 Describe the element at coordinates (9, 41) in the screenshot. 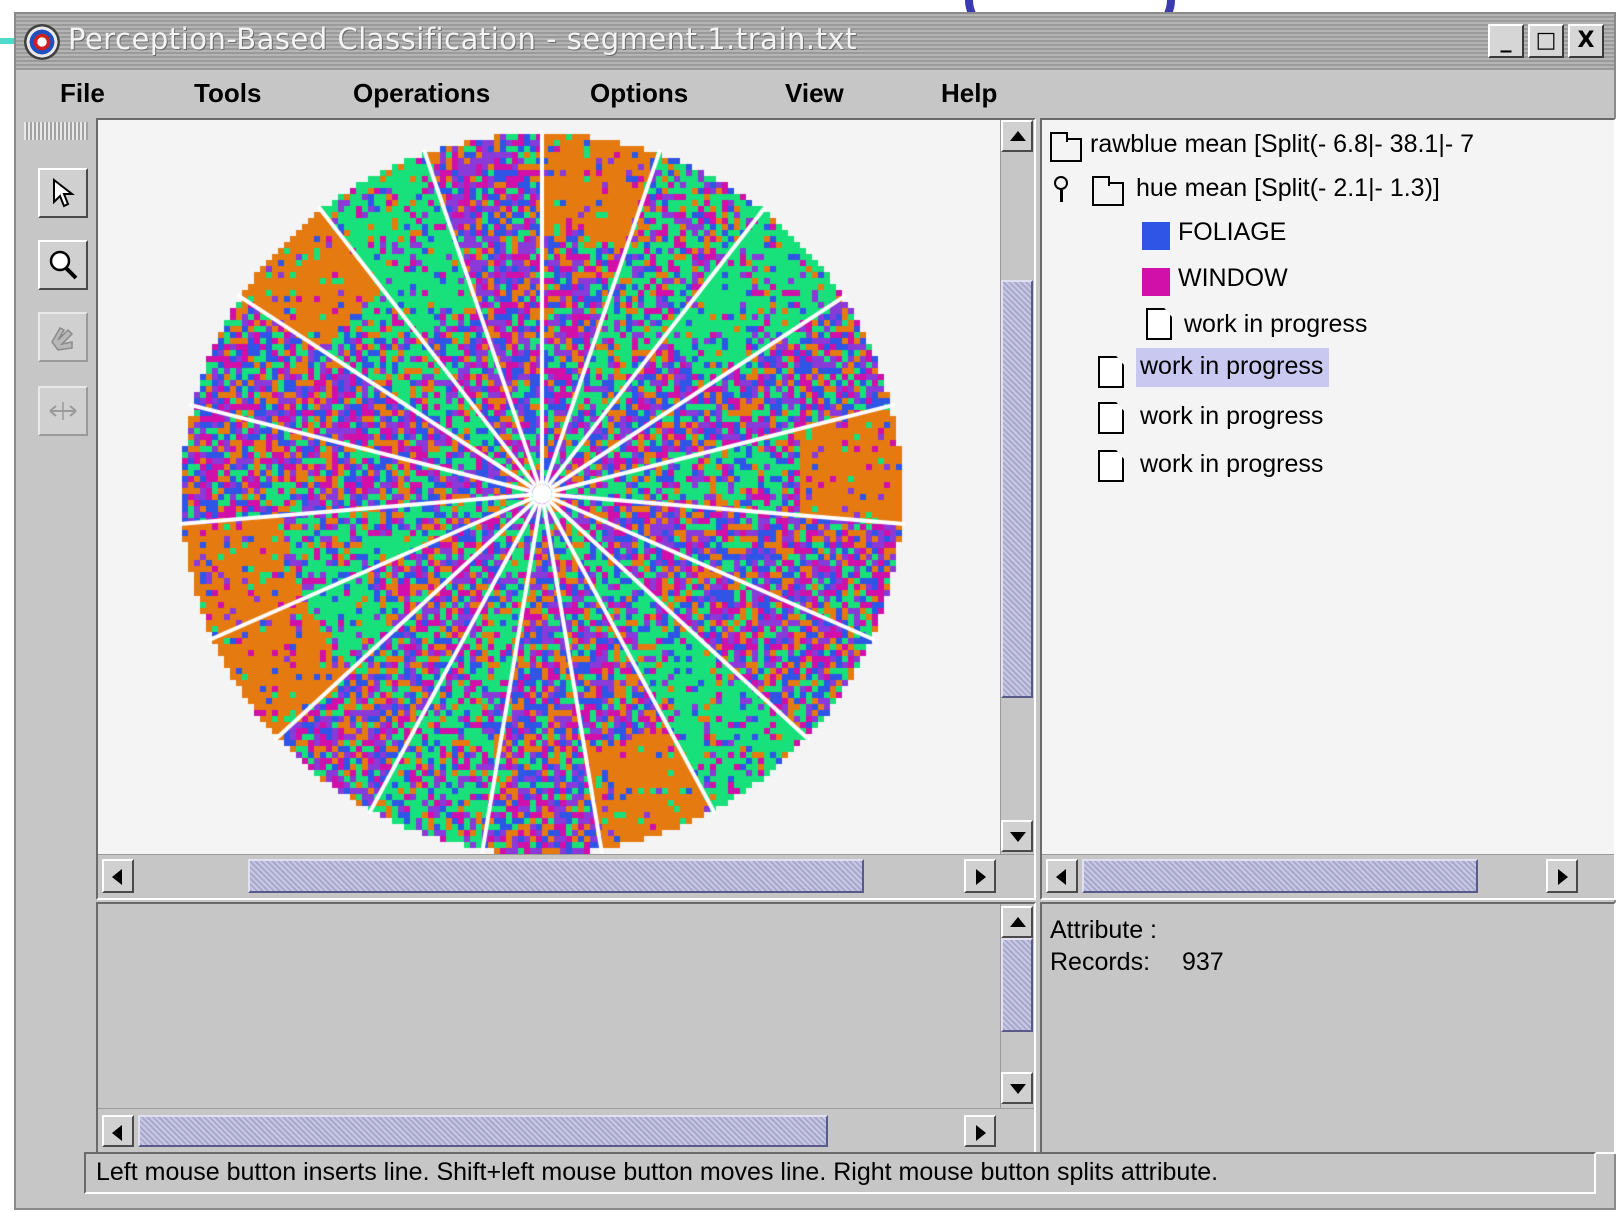

I see `decorative-accent-line` at that location.